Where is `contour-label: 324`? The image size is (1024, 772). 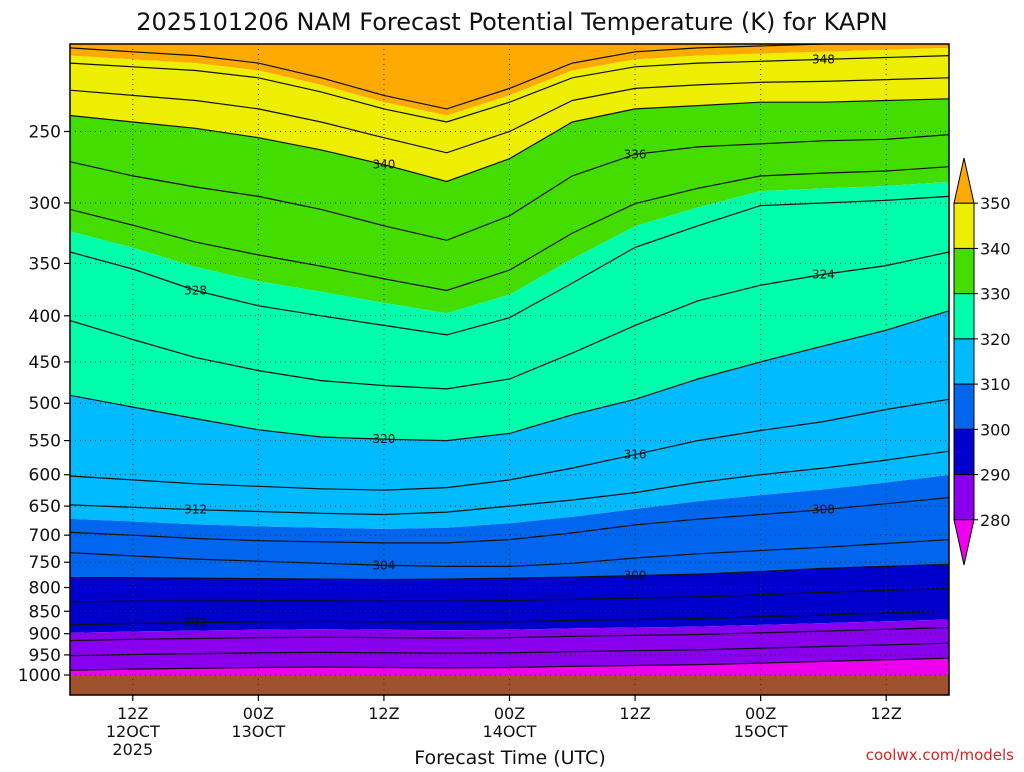
contour-label: 324 is located at coordinates (823, 274).